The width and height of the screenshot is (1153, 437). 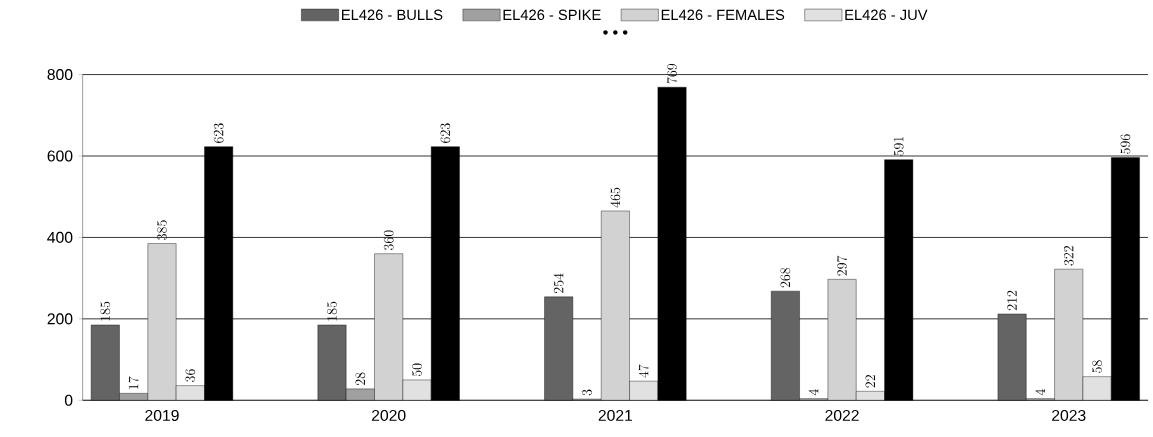 What do you see at coordinates (68, 400) in the screenshot?
I see `y-tick-label: 0` at bounding box center [68, 400].